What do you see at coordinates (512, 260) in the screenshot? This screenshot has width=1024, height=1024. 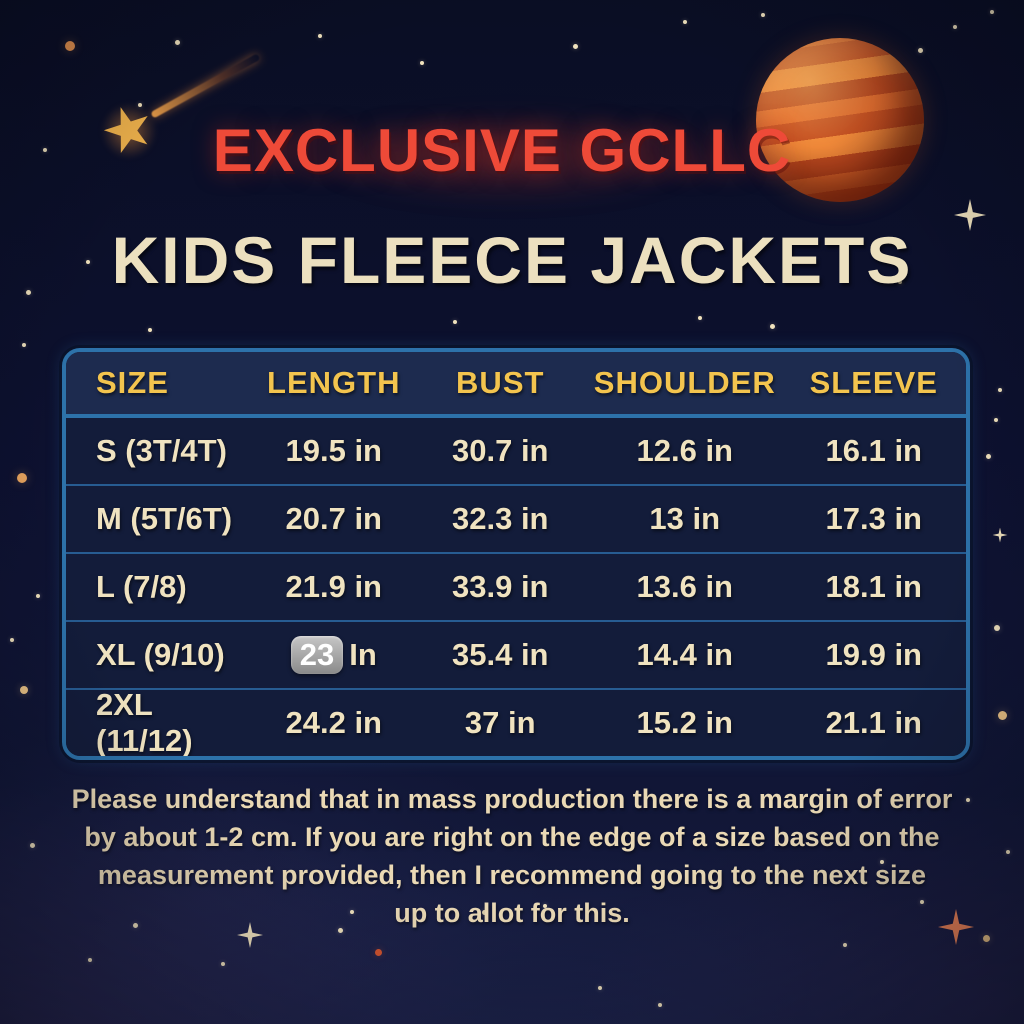 I see `product-title: KIDS FLEECE JACKETS` at bounding box center [512, 260].